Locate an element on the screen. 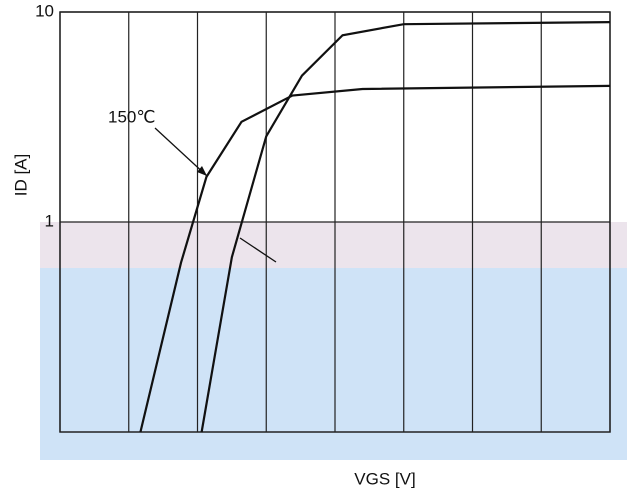 This screenshot has width=627, height=500. y-tick-label: 1 is located at coordinates (49, 220).